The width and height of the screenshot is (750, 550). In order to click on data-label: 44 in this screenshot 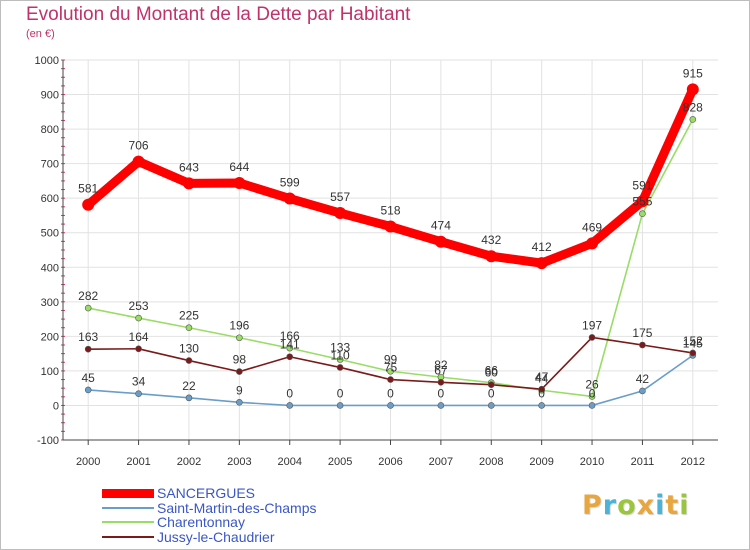, I will do `click(542, 378)`.